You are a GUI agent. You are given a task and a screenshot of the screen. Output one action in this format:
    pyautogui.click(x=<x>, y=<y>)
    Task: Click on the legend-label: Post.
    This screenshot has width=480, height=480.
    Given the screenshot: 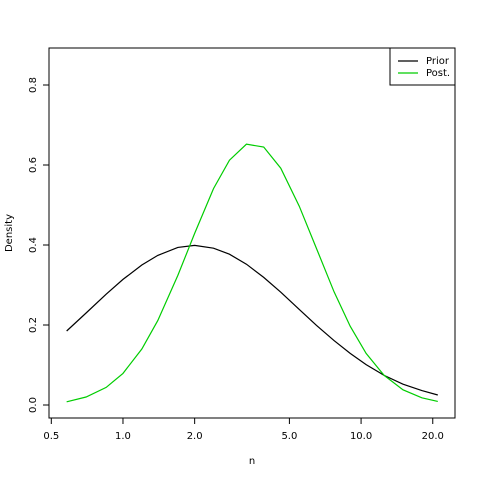 What is the action you would take?
    pyautogui.click(x=438, y=73)
    